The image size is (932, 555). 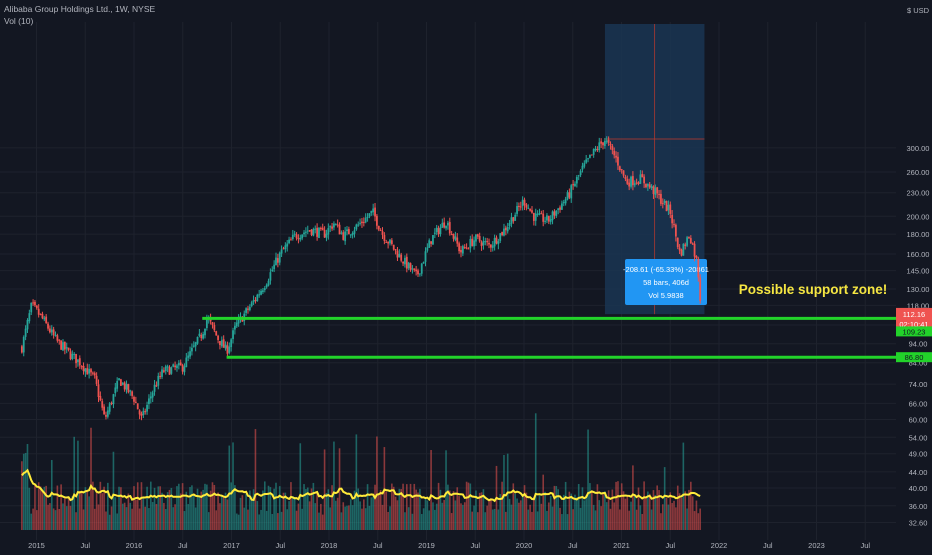 What do you see at coordinates (816, 545) in the screenshot?
I see `time-tick-label: 2023` at bounding box center [816, 545].